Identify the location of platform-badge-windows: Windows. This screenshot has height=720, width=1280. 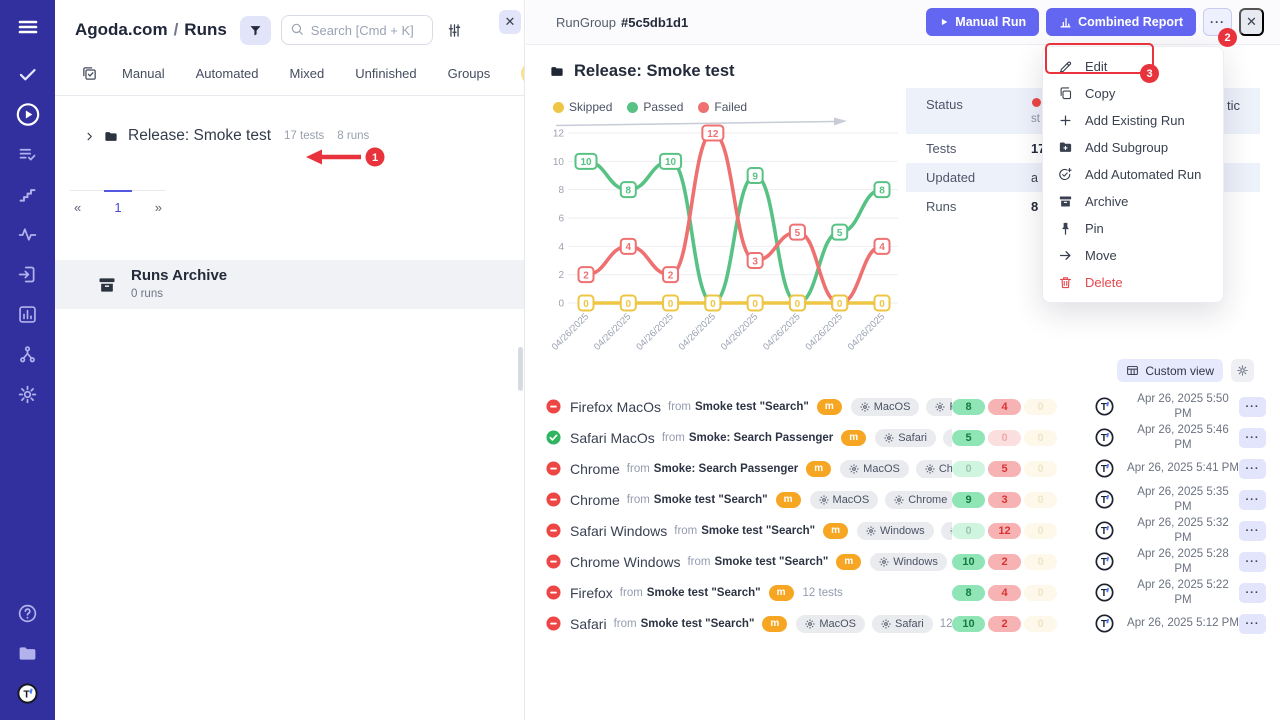
(908, 561).